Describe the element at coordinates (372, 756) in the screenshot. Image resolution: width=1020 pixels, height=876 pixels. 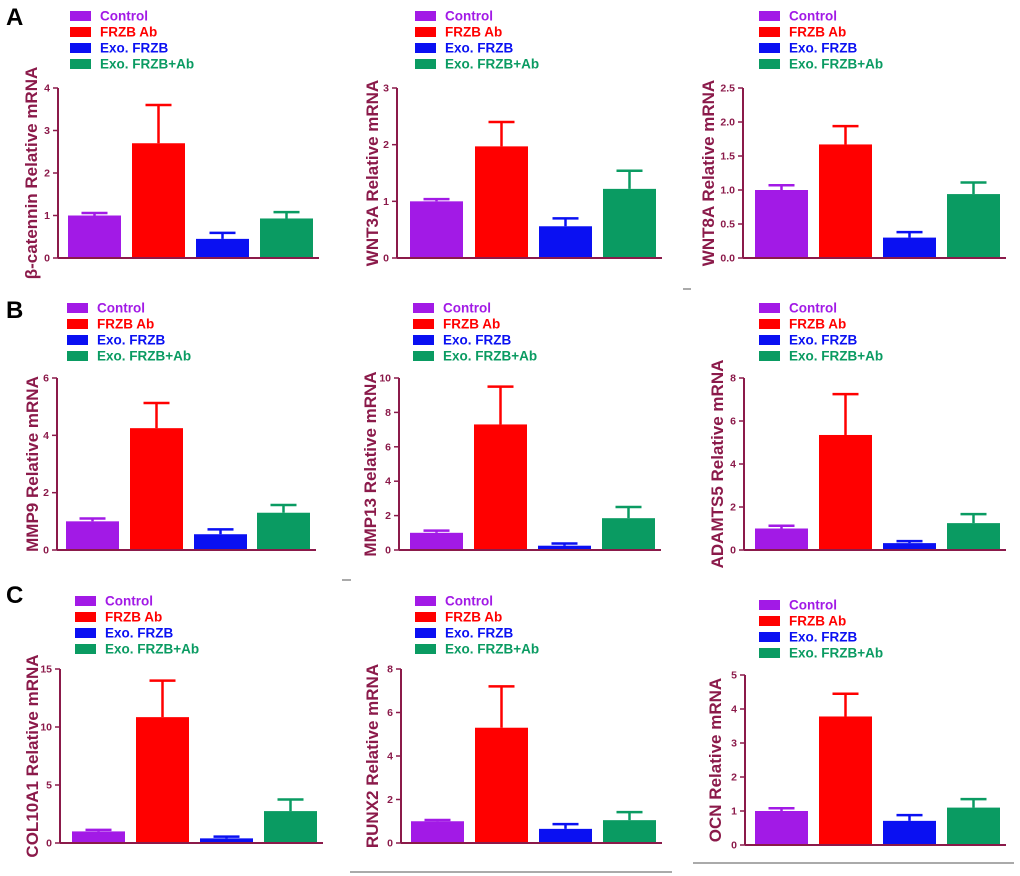
I see `y-axis-title: RUNX2 Relative mRNA` at that location.